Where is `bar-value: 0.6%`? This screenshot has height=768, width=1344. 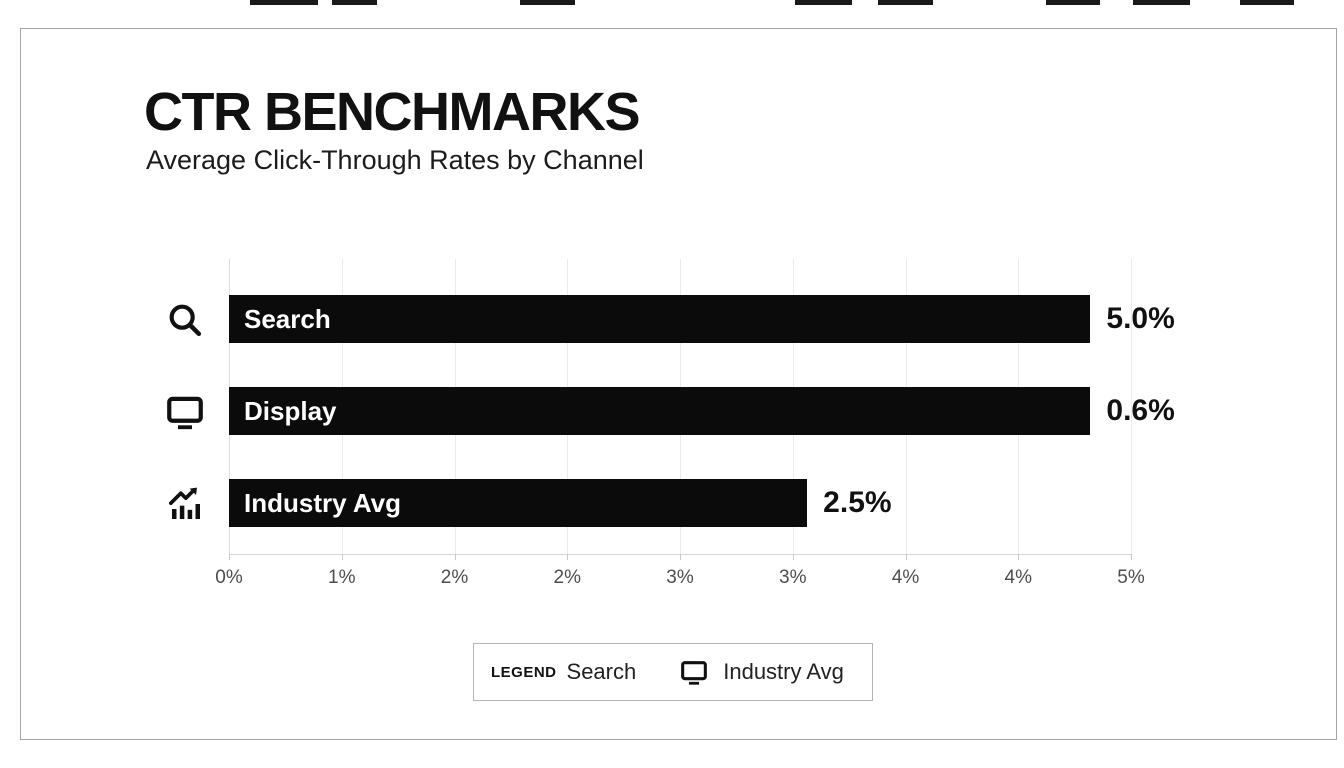
bar-value: 0.6% is located at coordinates (1140, 410).